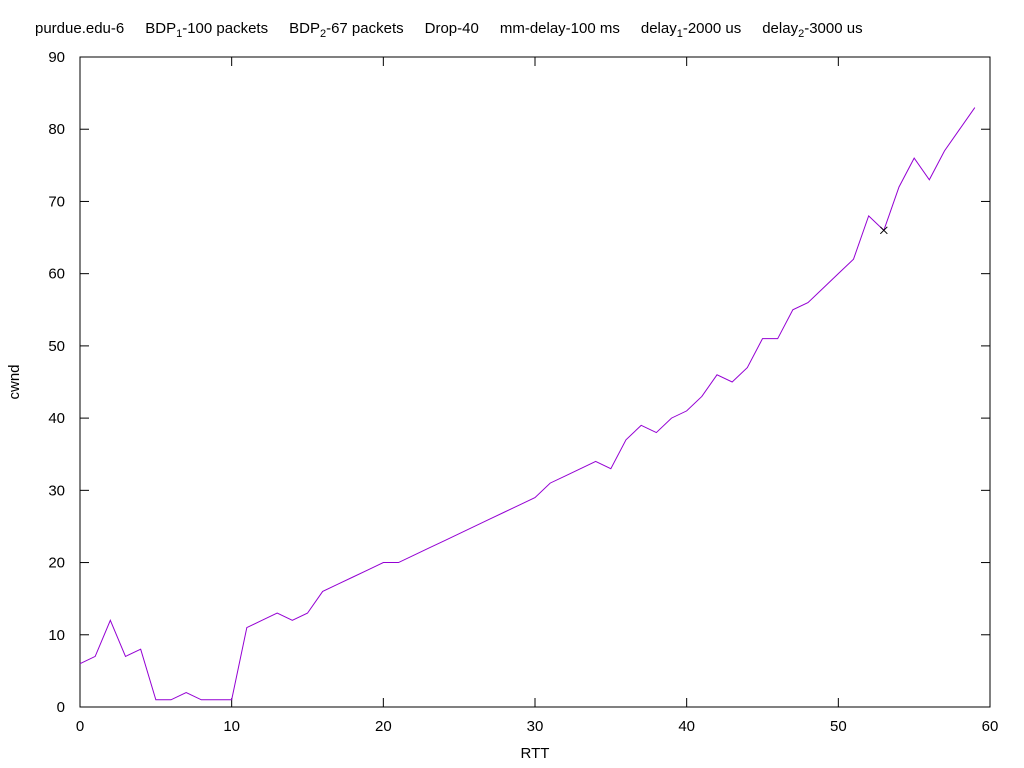 This screenshot has height=768, width=1024. I want to click on x-tick-label: 0, so click(80, 726).